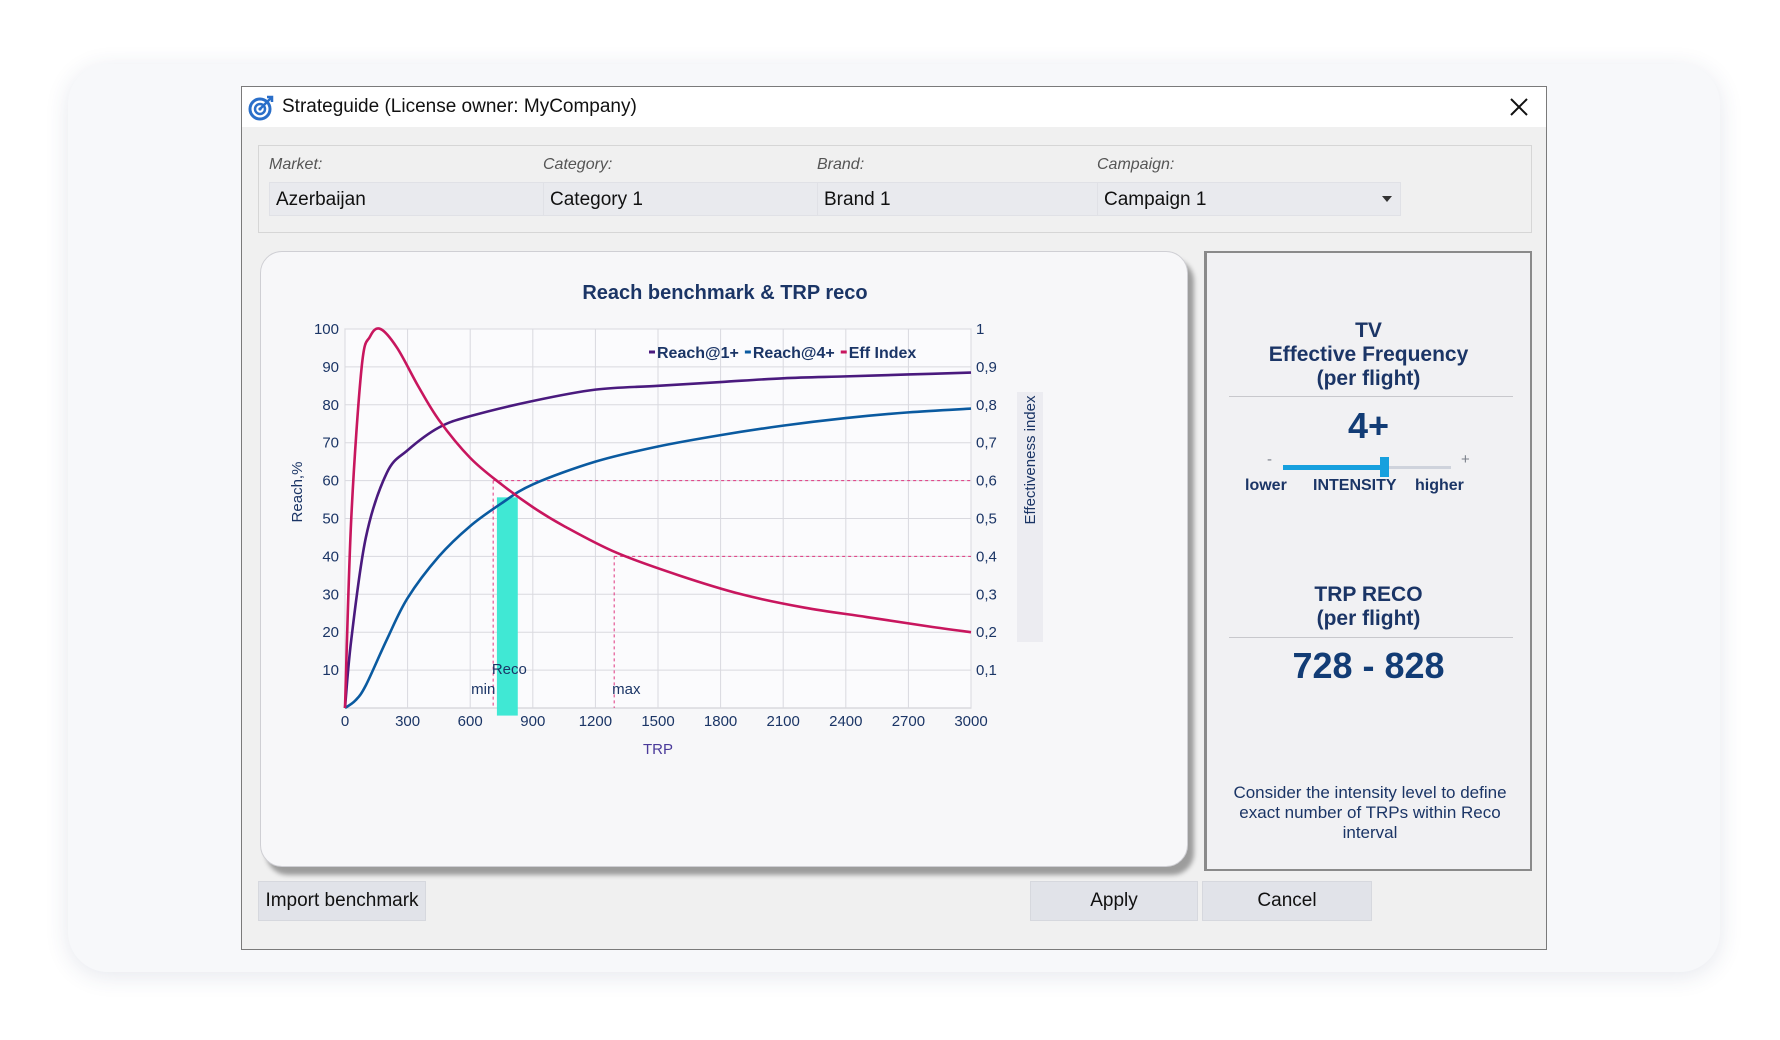  What do you see at coordinates (578, 164) in the screenshot?
I see `category-label: Category:` at bounding box center [578, 164].